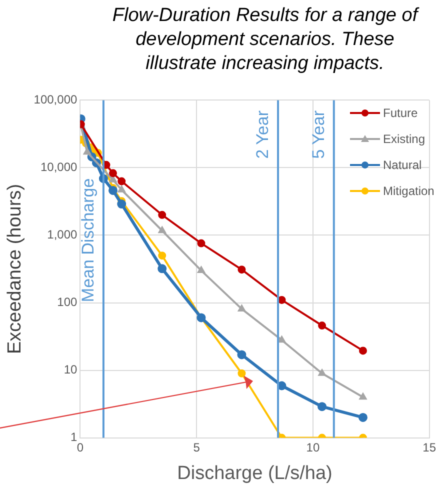  What do you see at coordinates (74, 437) in the screenshot?
I see `y-tick-label: 1` at bounding box center [74, 437].